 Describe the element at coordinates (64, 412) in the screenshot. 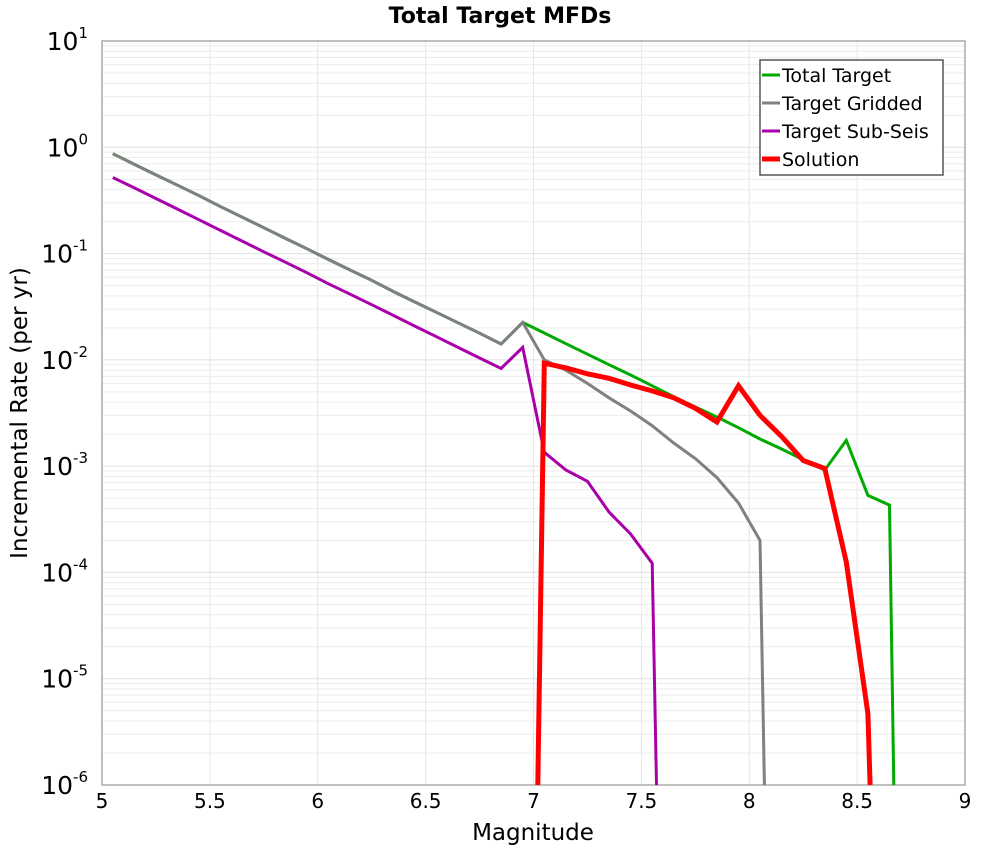

I see `y-axis-ticks: 10¹ 10⁰ 10⁻¹ 10⁻² 10⁻³ 10⁻⁴ 10⁻⁵ 10⁻⁶` at that location.